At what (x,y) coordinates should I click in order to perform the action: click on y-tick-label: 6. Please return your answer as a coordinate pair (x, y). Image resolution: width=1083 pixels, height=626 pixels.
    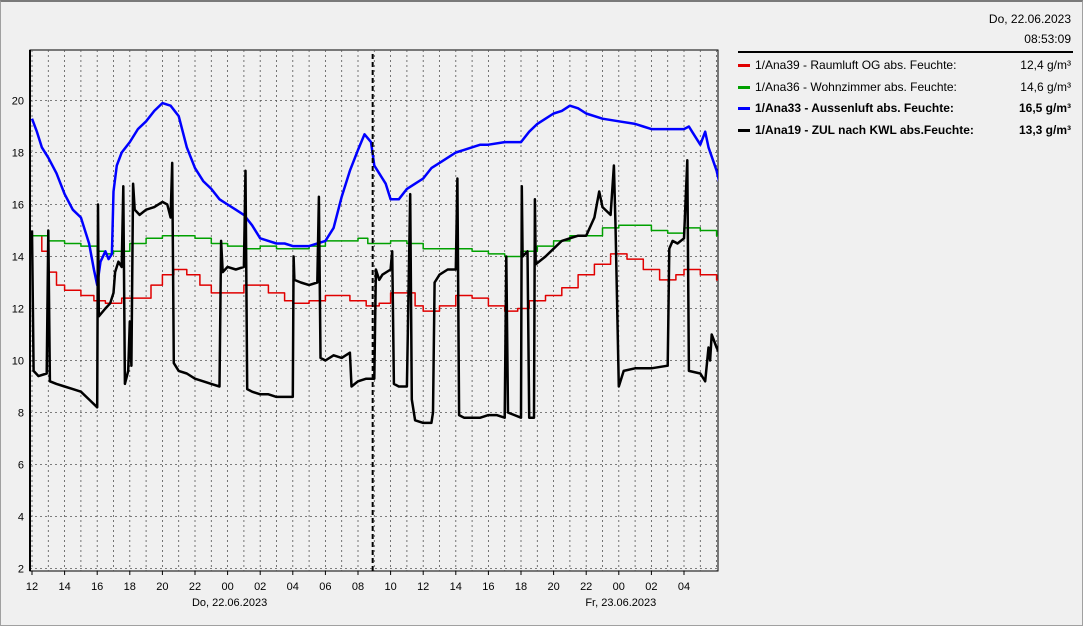
    Looking at the image, I should click on (21, 466).